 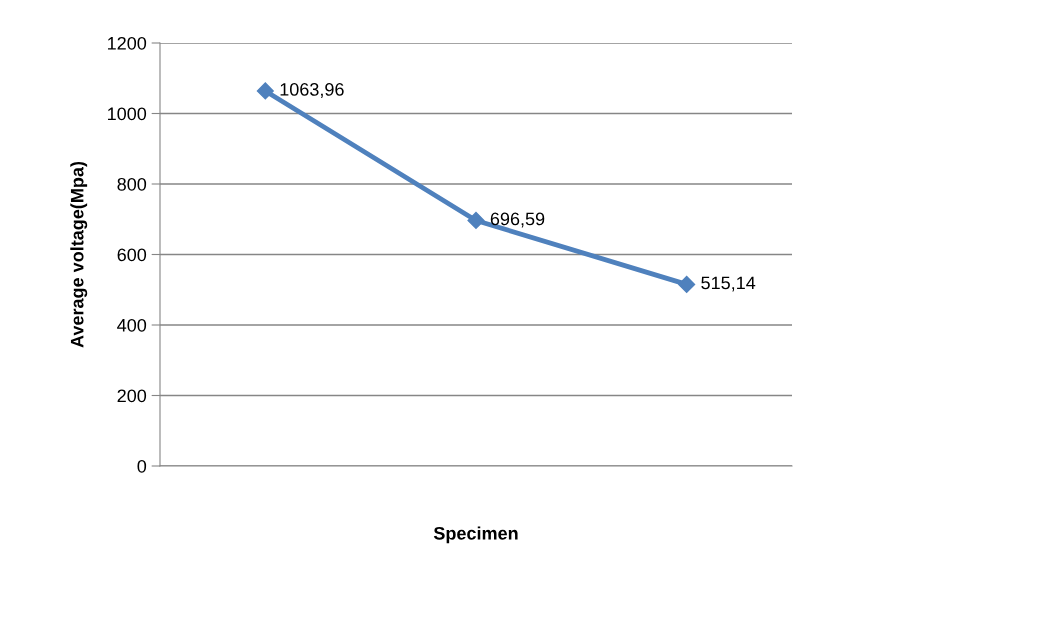 I want to click on y-tick-label: 1200, so click(x=127, y=43).